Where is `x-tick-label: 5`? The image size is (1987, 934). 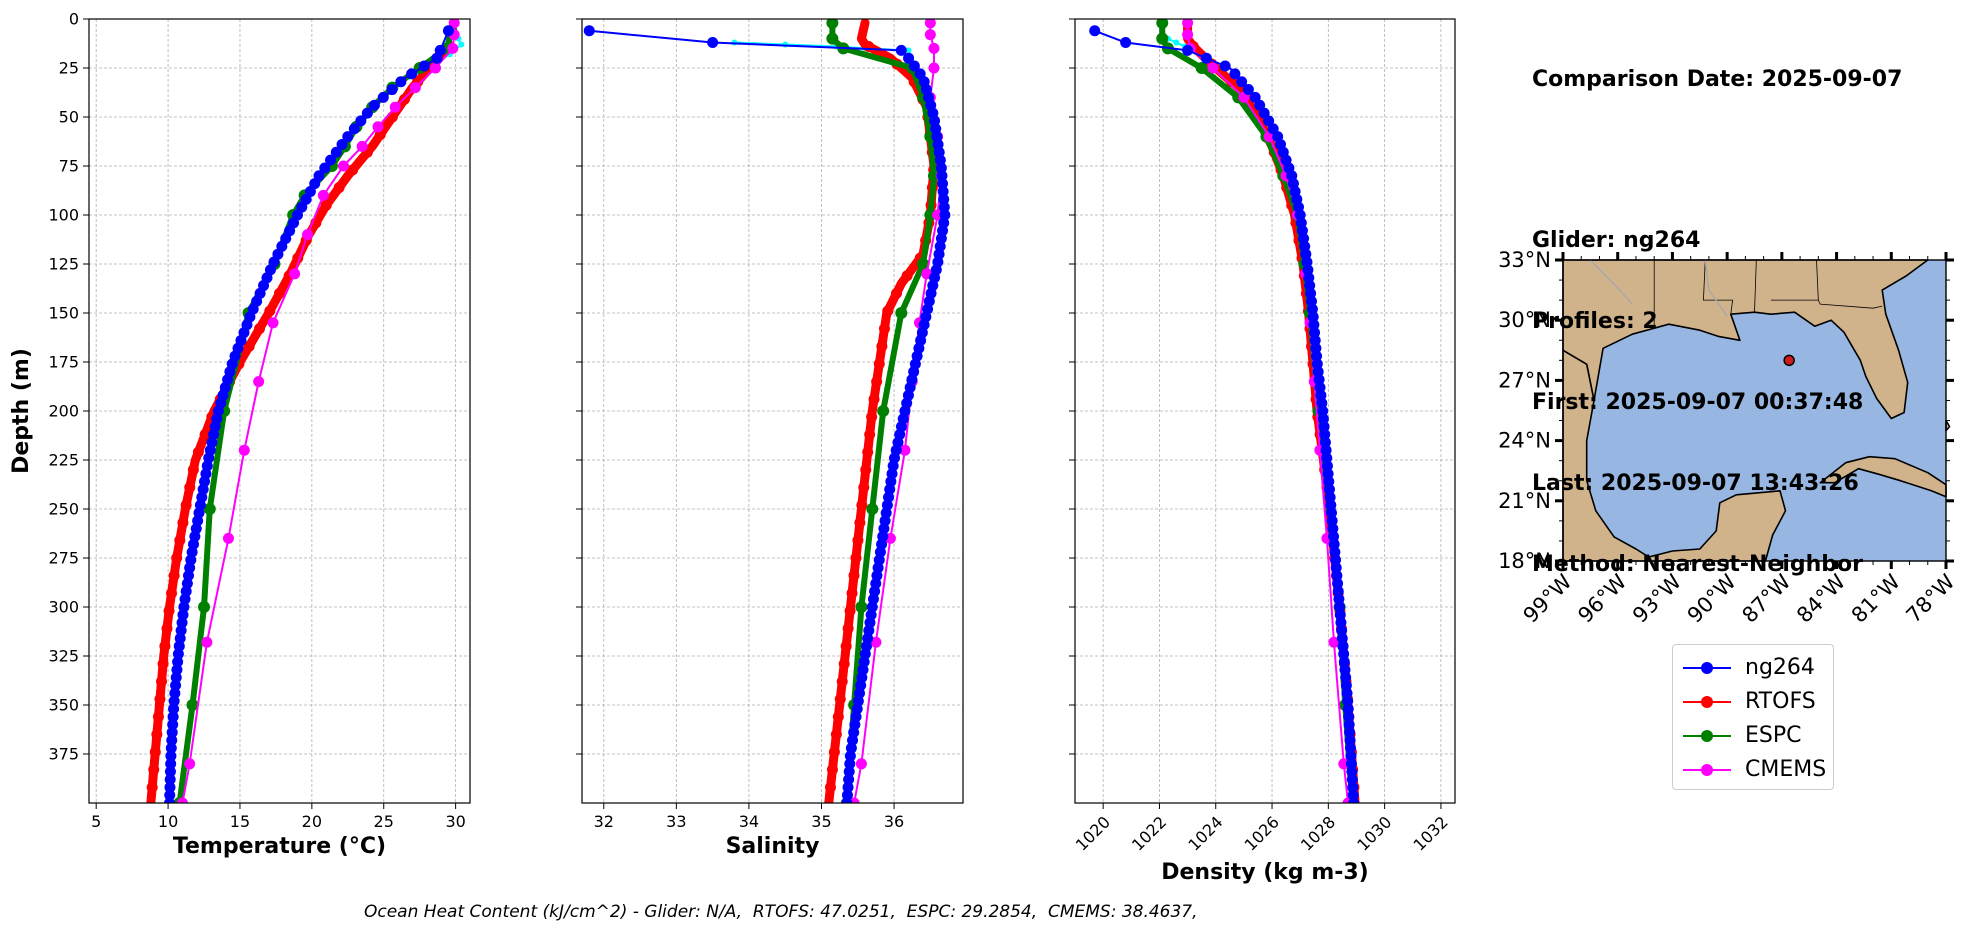
x-tick-label: 5 is located at coordinates (96, 821).